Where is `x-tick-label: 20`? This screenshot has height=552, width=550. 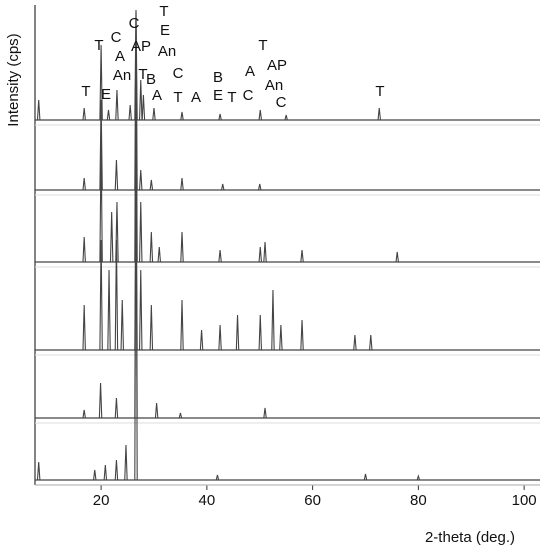 x-tick-label: 20 is located at coordinates (101, 500).